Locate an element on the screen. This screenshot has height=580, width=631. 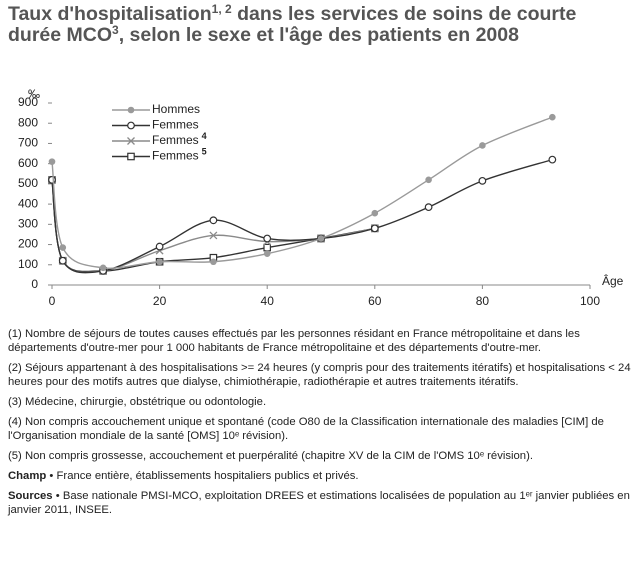
legend-entry: Hommes is located at coordinates (156, 109).